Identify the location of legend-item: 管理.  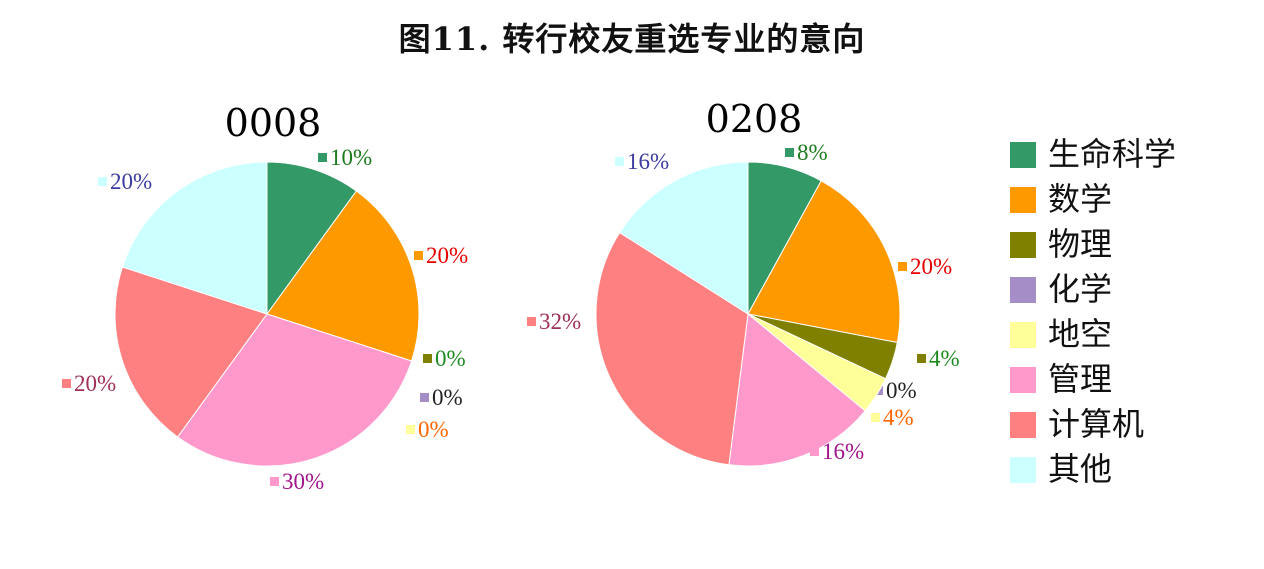
(1093, 379).